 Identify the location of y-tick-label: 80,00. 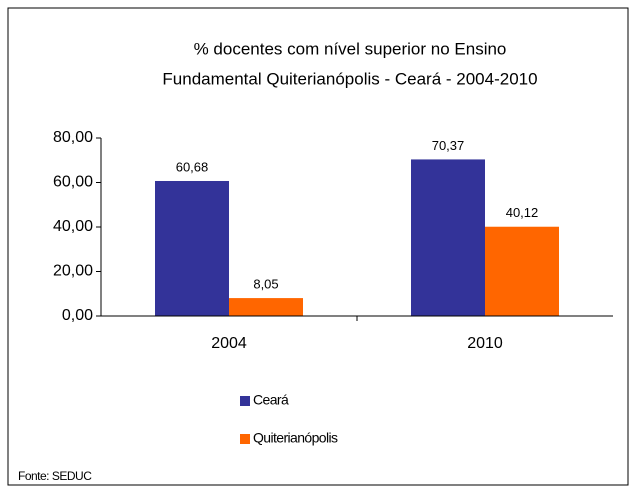
(73, 137).